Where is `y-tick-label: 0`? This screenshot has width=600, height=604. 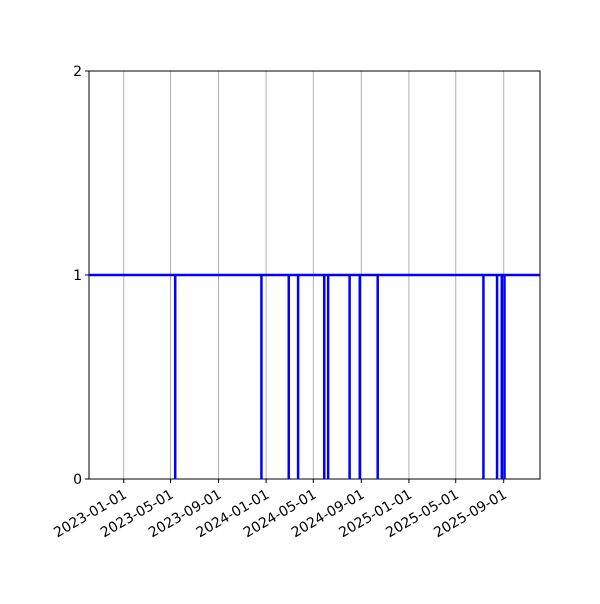
y-tick-label: 0 is located at coordinates (77, 480).